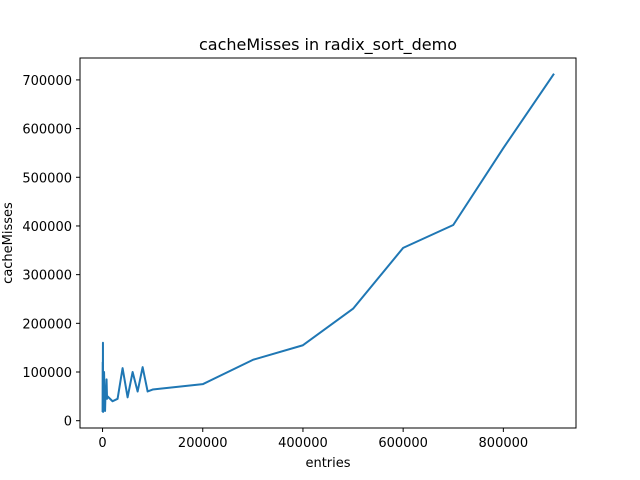 The height and width of the screenshot is (480, 640). What do you see at coordinates (47, 276) in the screenshot?
I see `y-tick-label: 300000` at bounding box center [47, 276].